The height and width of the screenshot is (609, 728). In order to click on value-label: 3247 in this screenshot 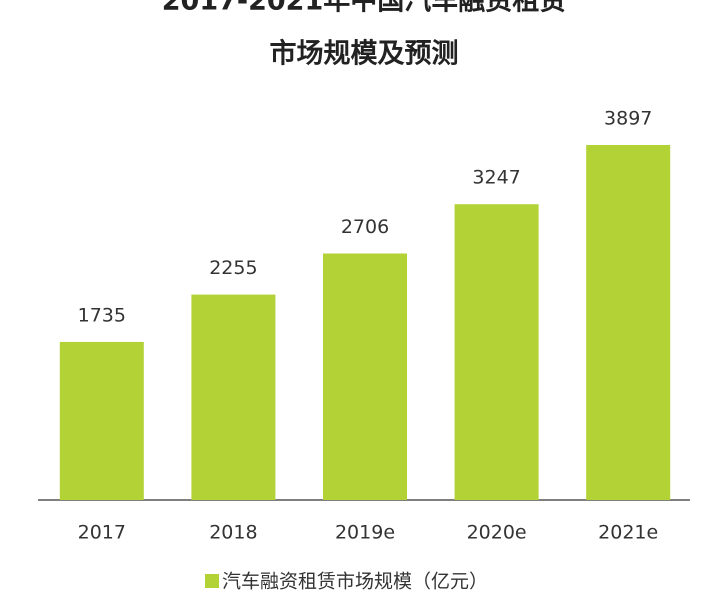, I will do `click(496, 178)`.